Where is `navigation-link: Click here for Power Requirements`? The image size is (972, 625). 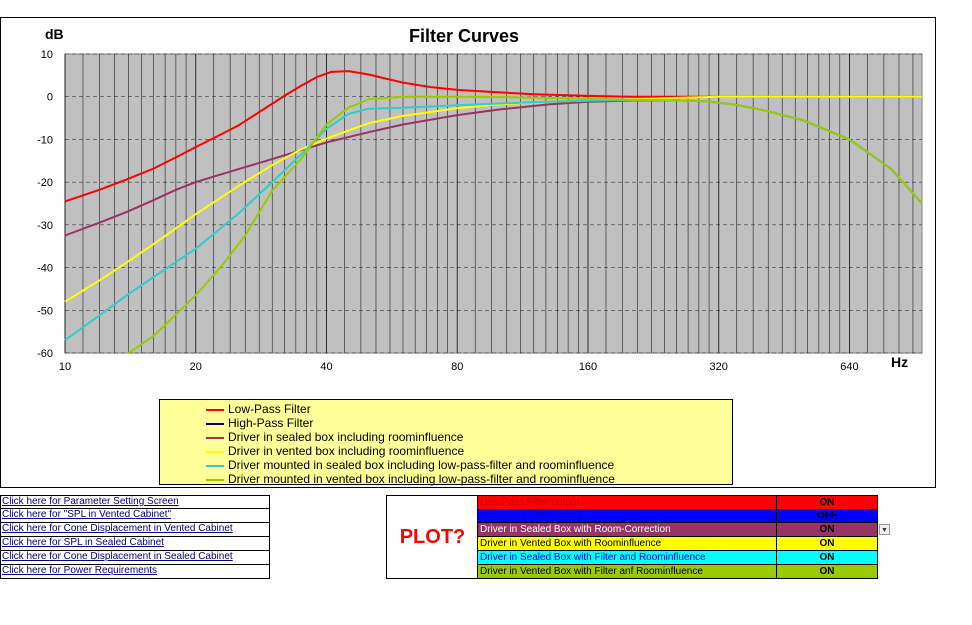
navigation-link: Click here for Power Requirements is located at coordinates (135, 572).